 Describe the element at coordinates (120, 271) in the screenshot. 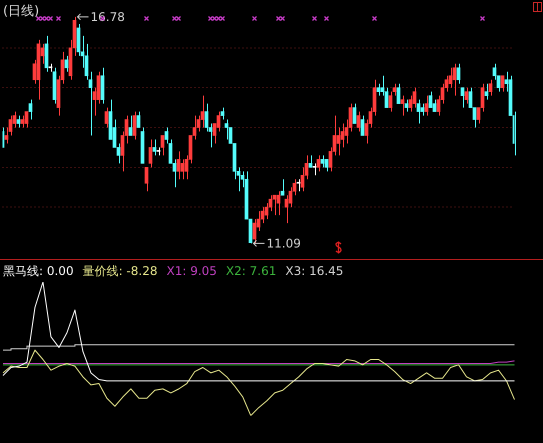

I see `text: 量价线: -8.28` at that location.